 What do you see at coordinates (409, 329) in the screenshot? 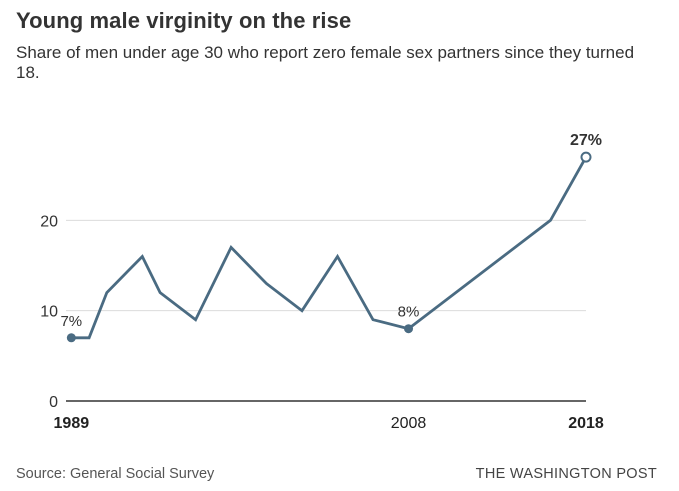
I see `marker-2008` at bounding box center [409, 329].